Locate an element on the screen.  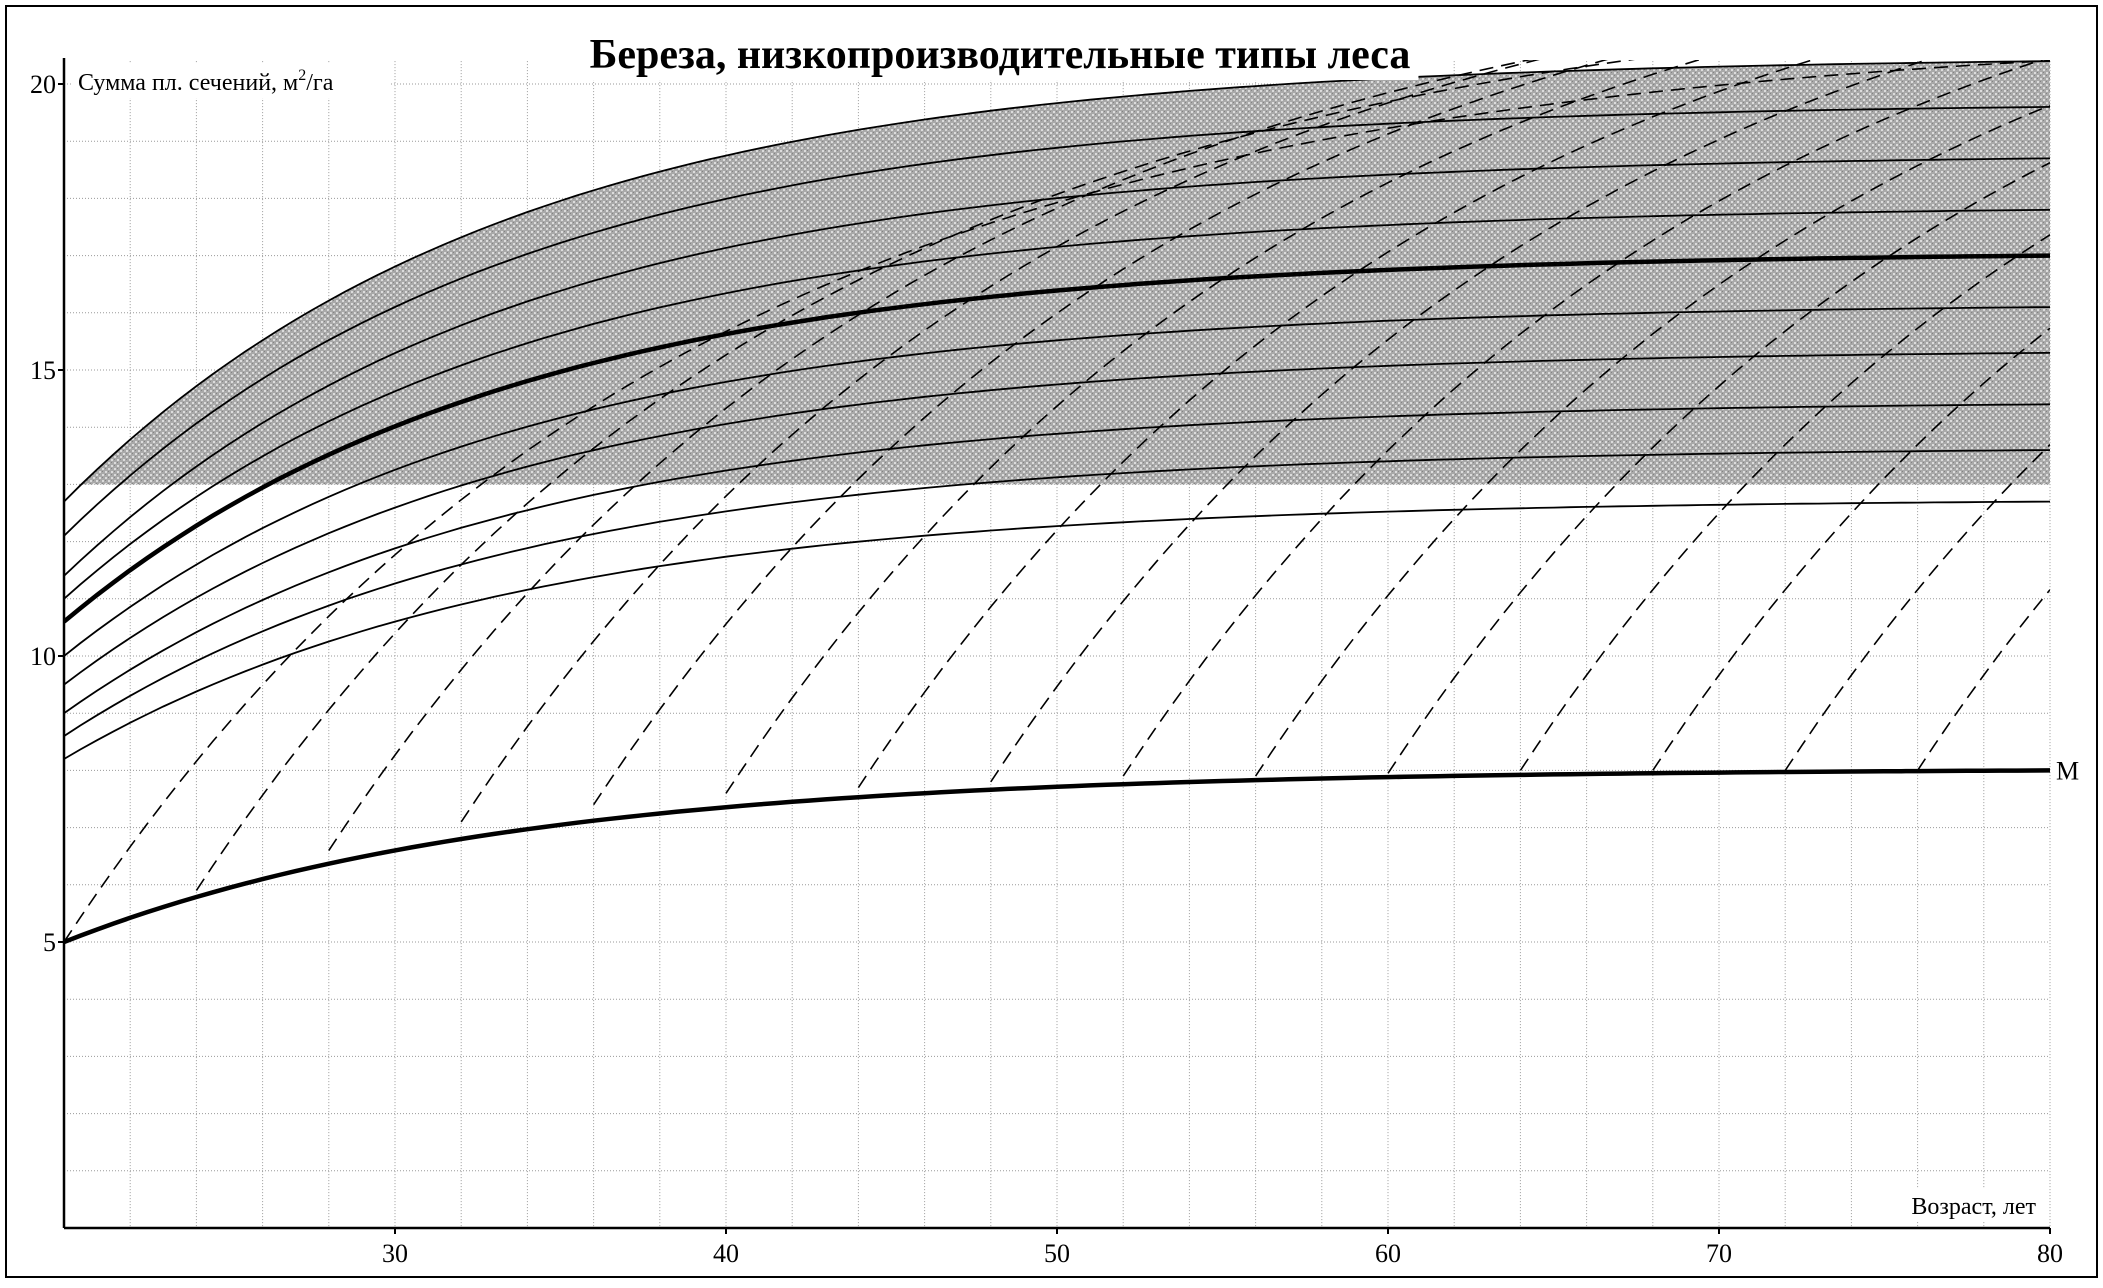
x-tick-label: 40 is located at coordinates (726, 1253).